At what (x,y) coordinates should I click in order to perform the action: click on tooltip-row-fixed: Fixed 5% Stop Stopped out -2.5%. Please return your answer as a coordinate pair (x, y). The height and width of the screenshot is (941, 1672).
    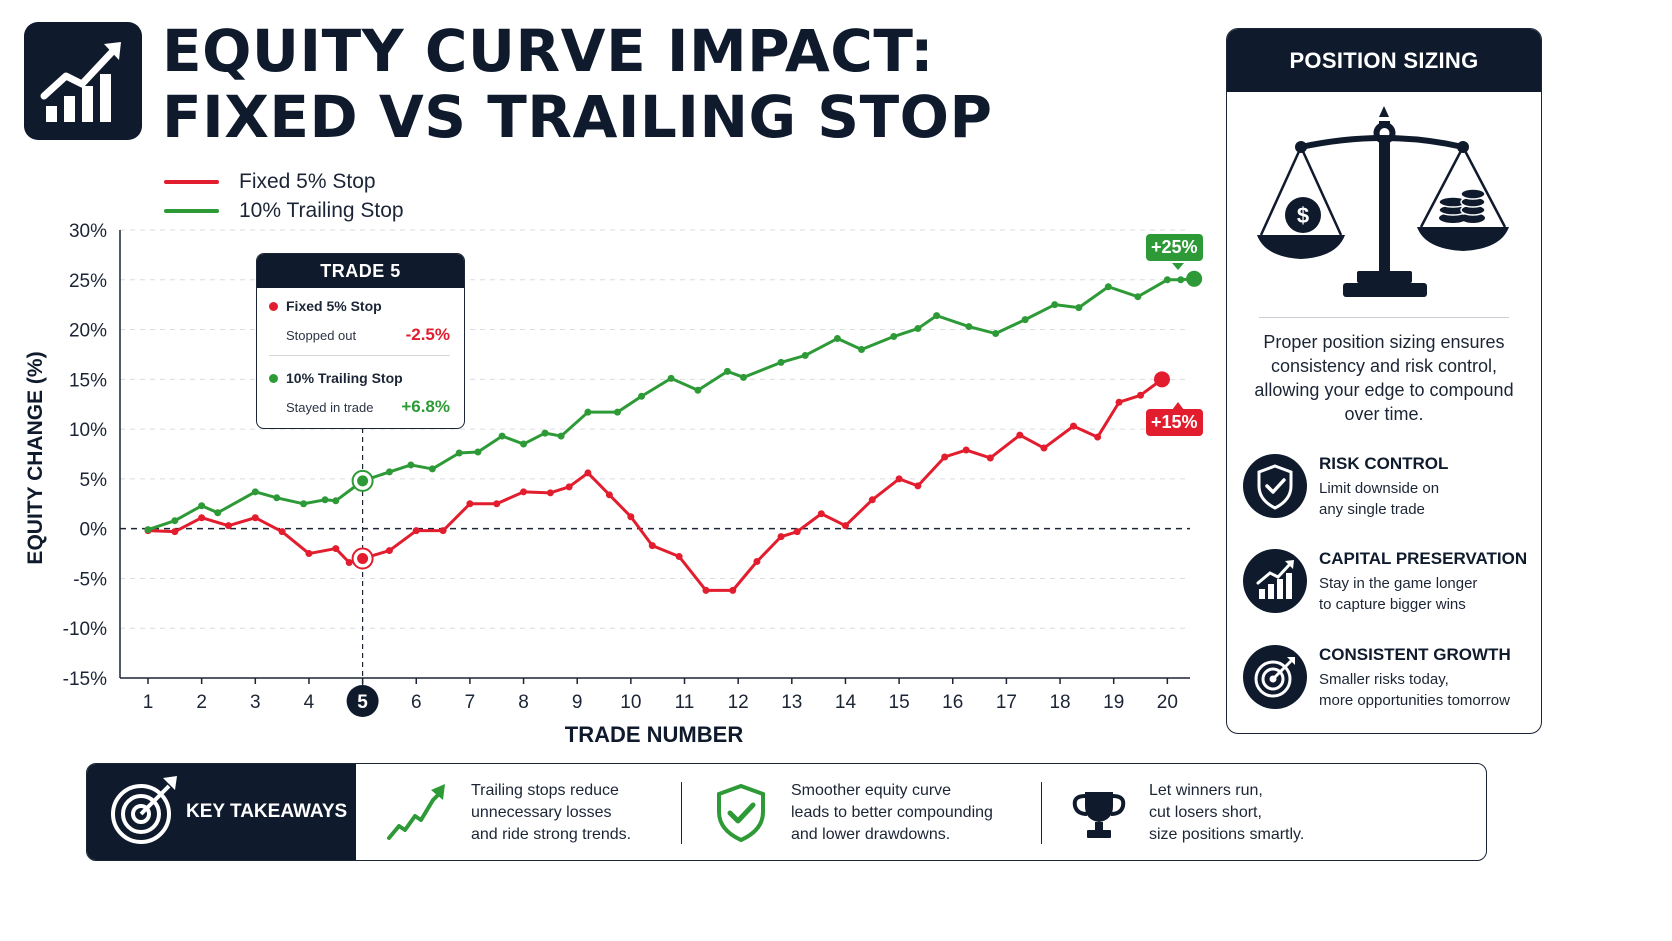
    Looking at the image, I should click on (359, 321).